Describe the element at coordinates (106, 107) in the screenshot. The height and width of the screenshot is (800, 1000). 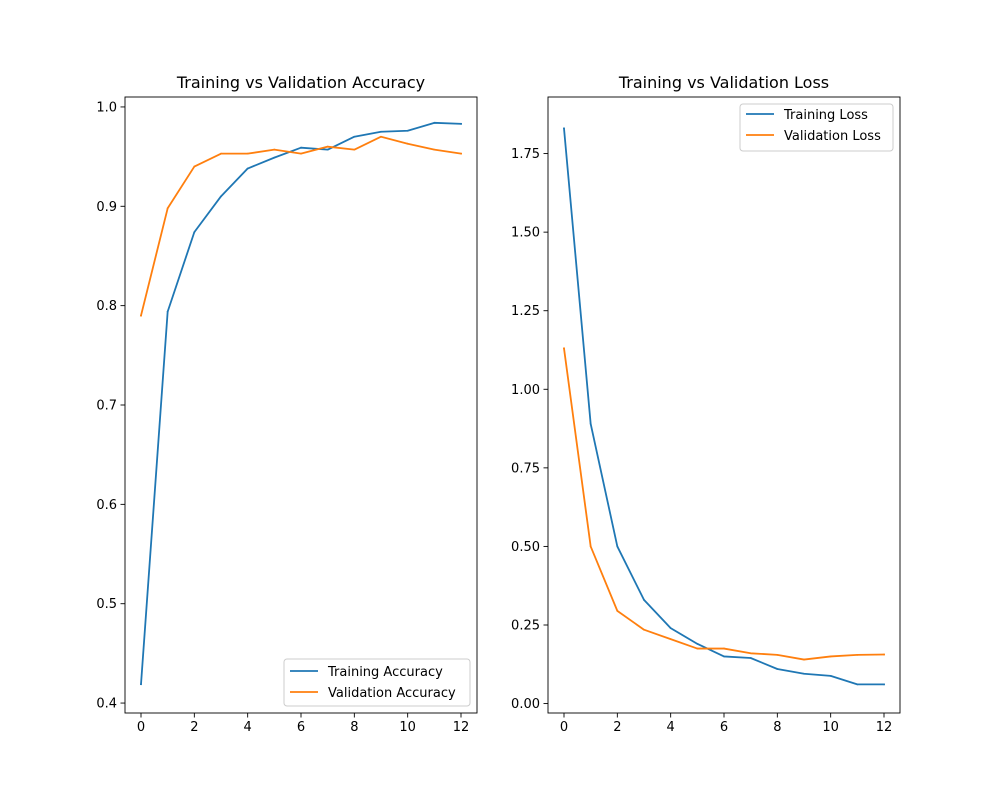
I see `accuracy-y-tick-label: 1.0` at that location.